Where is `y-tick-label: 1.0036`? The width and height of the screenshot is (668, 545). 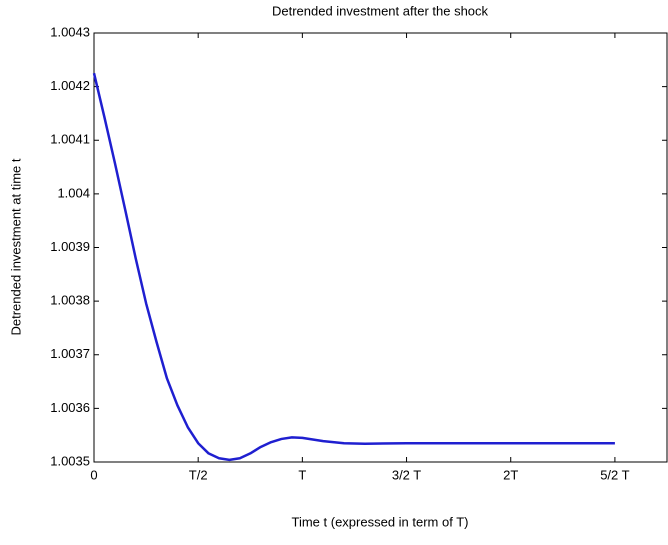 y-tick-label: 1.0036 is located at coordinates (70, 407).